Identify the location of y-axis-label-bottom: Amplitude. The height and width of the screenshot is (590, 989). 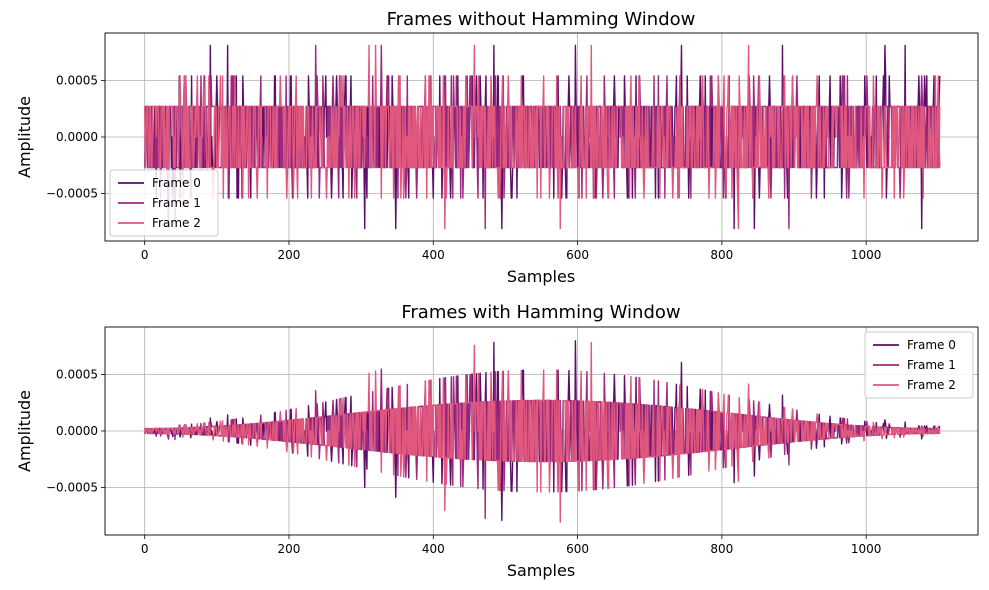
(24, 431).